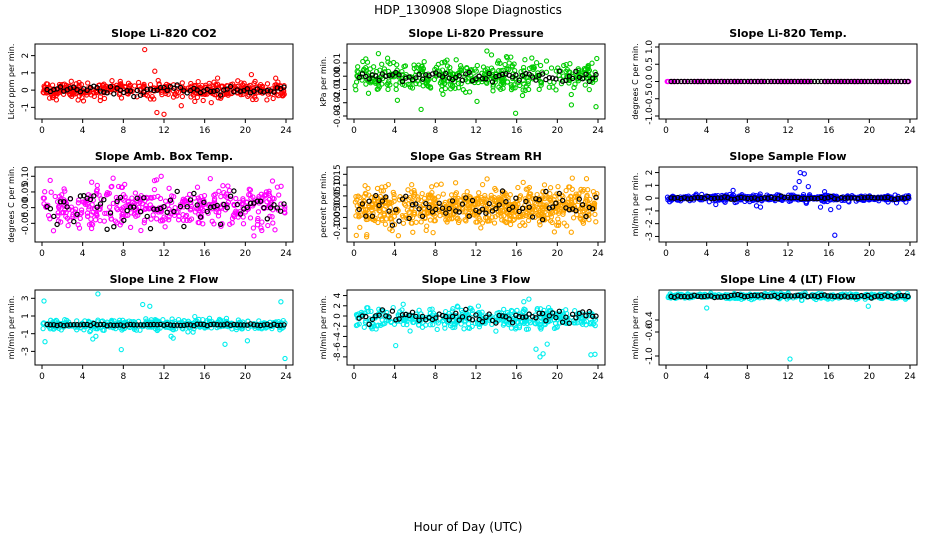 This screenshot has width=936, height=540. What do you see at coordinates (517, 377) in the screenshot?
I see `x-tick-label: 16` at bounding box center [517, 377].